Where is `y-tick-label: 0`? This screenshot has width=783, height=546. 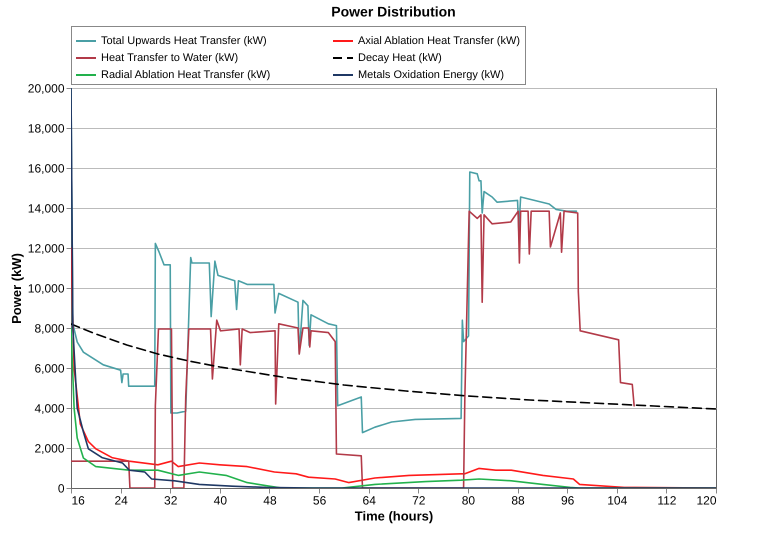
y-tick-label: 0 is located at coordinates (61, 489).